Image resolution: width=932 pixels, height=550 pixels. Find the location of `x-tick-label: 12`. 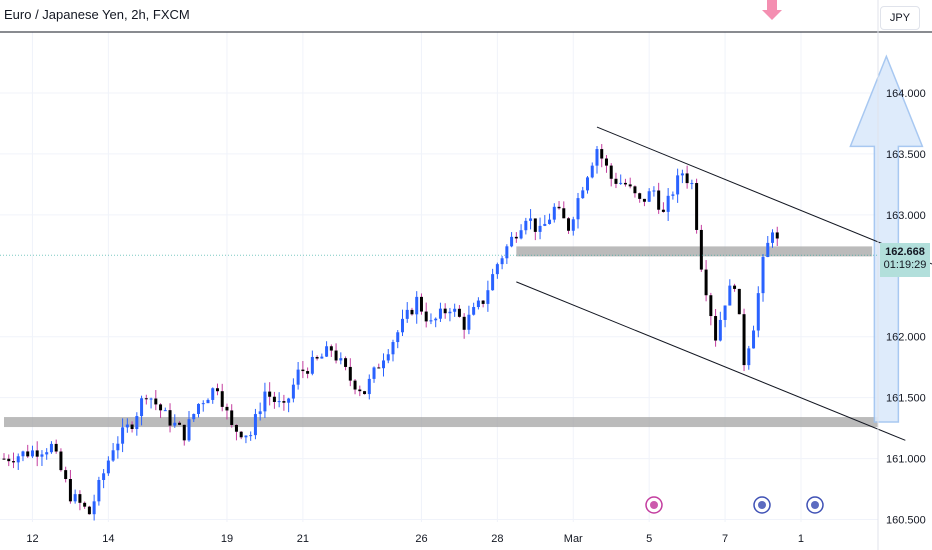

x-tick-label: 12 is located at coordinates (32, 539).